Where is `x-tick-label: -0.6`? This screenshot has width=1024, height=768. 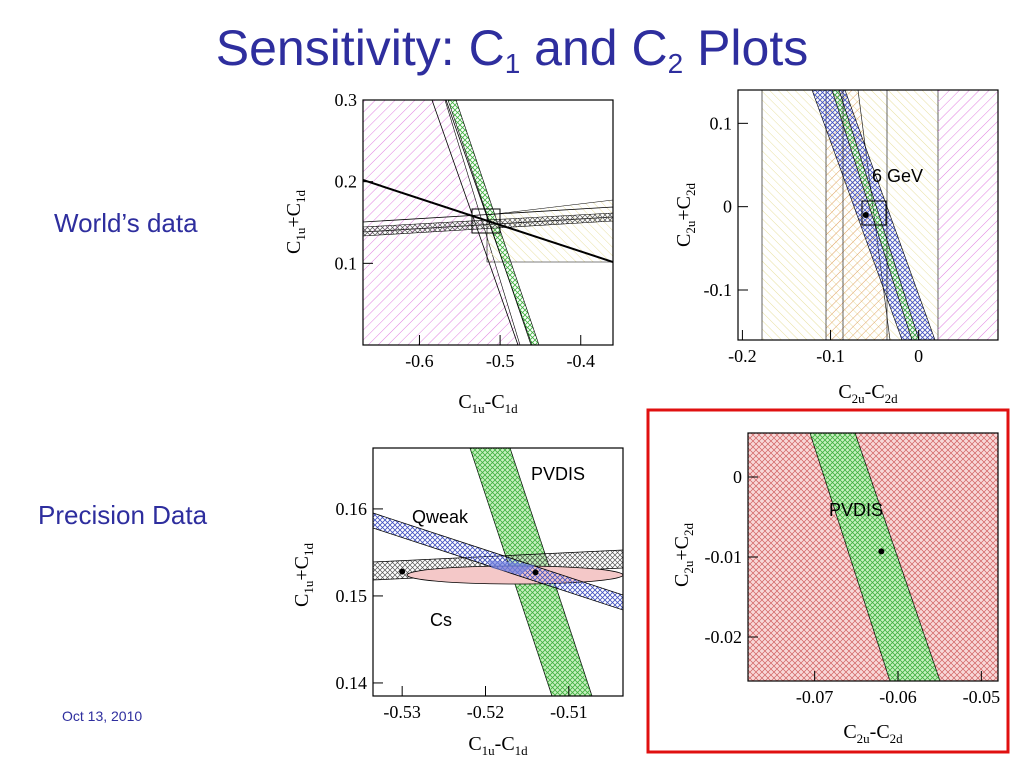 x-tick-label: -0.6 is located at coordinates (419, 361).